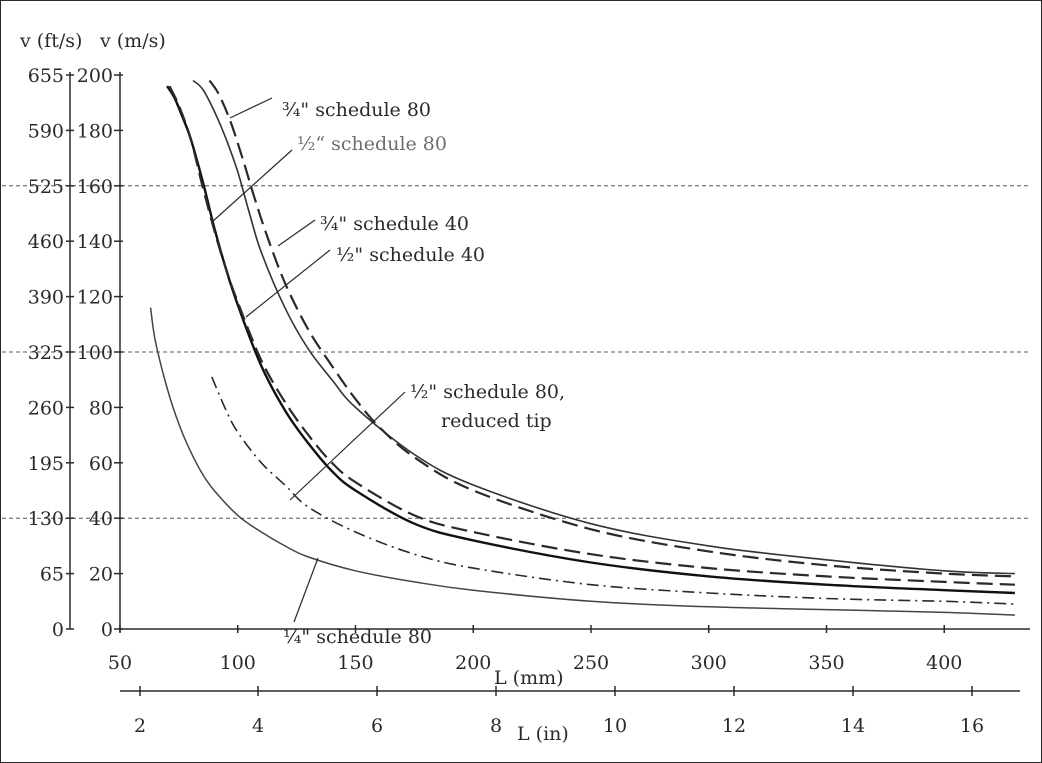 The width and height of the screenshot is (1042, 763). I want to click on x-tick-label-mm: 350, so click(826, 663).